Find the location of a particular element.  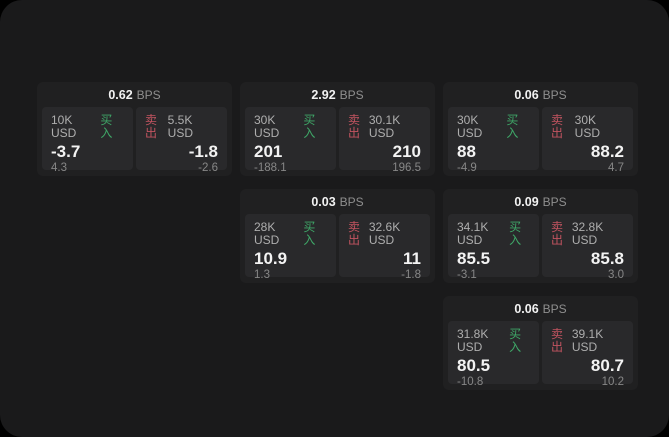

price-panels: 28K USD 买入 10.9 1.3 卖出 32.6K USD 11 -1.8 is located at coordinates (337, 247).